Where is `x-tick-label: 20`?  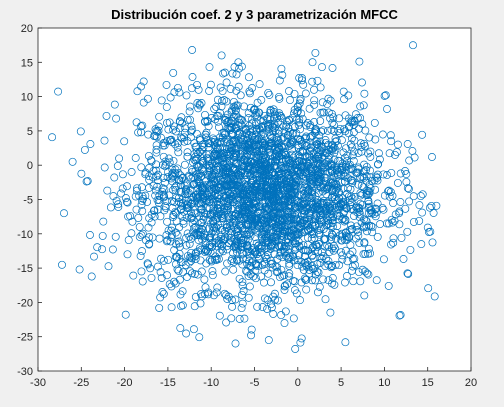
x-tick-label: 20 is located at coordinates (471, 383).